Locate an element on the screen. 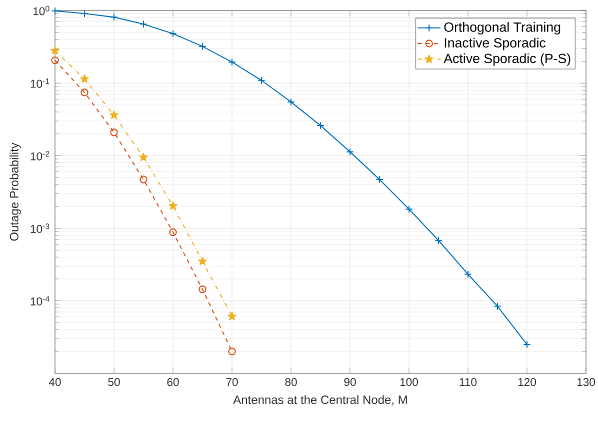 The image size is (598, 421). x-axis-title: Antennas at the Central Node, M is located at coordinates (320, 400).